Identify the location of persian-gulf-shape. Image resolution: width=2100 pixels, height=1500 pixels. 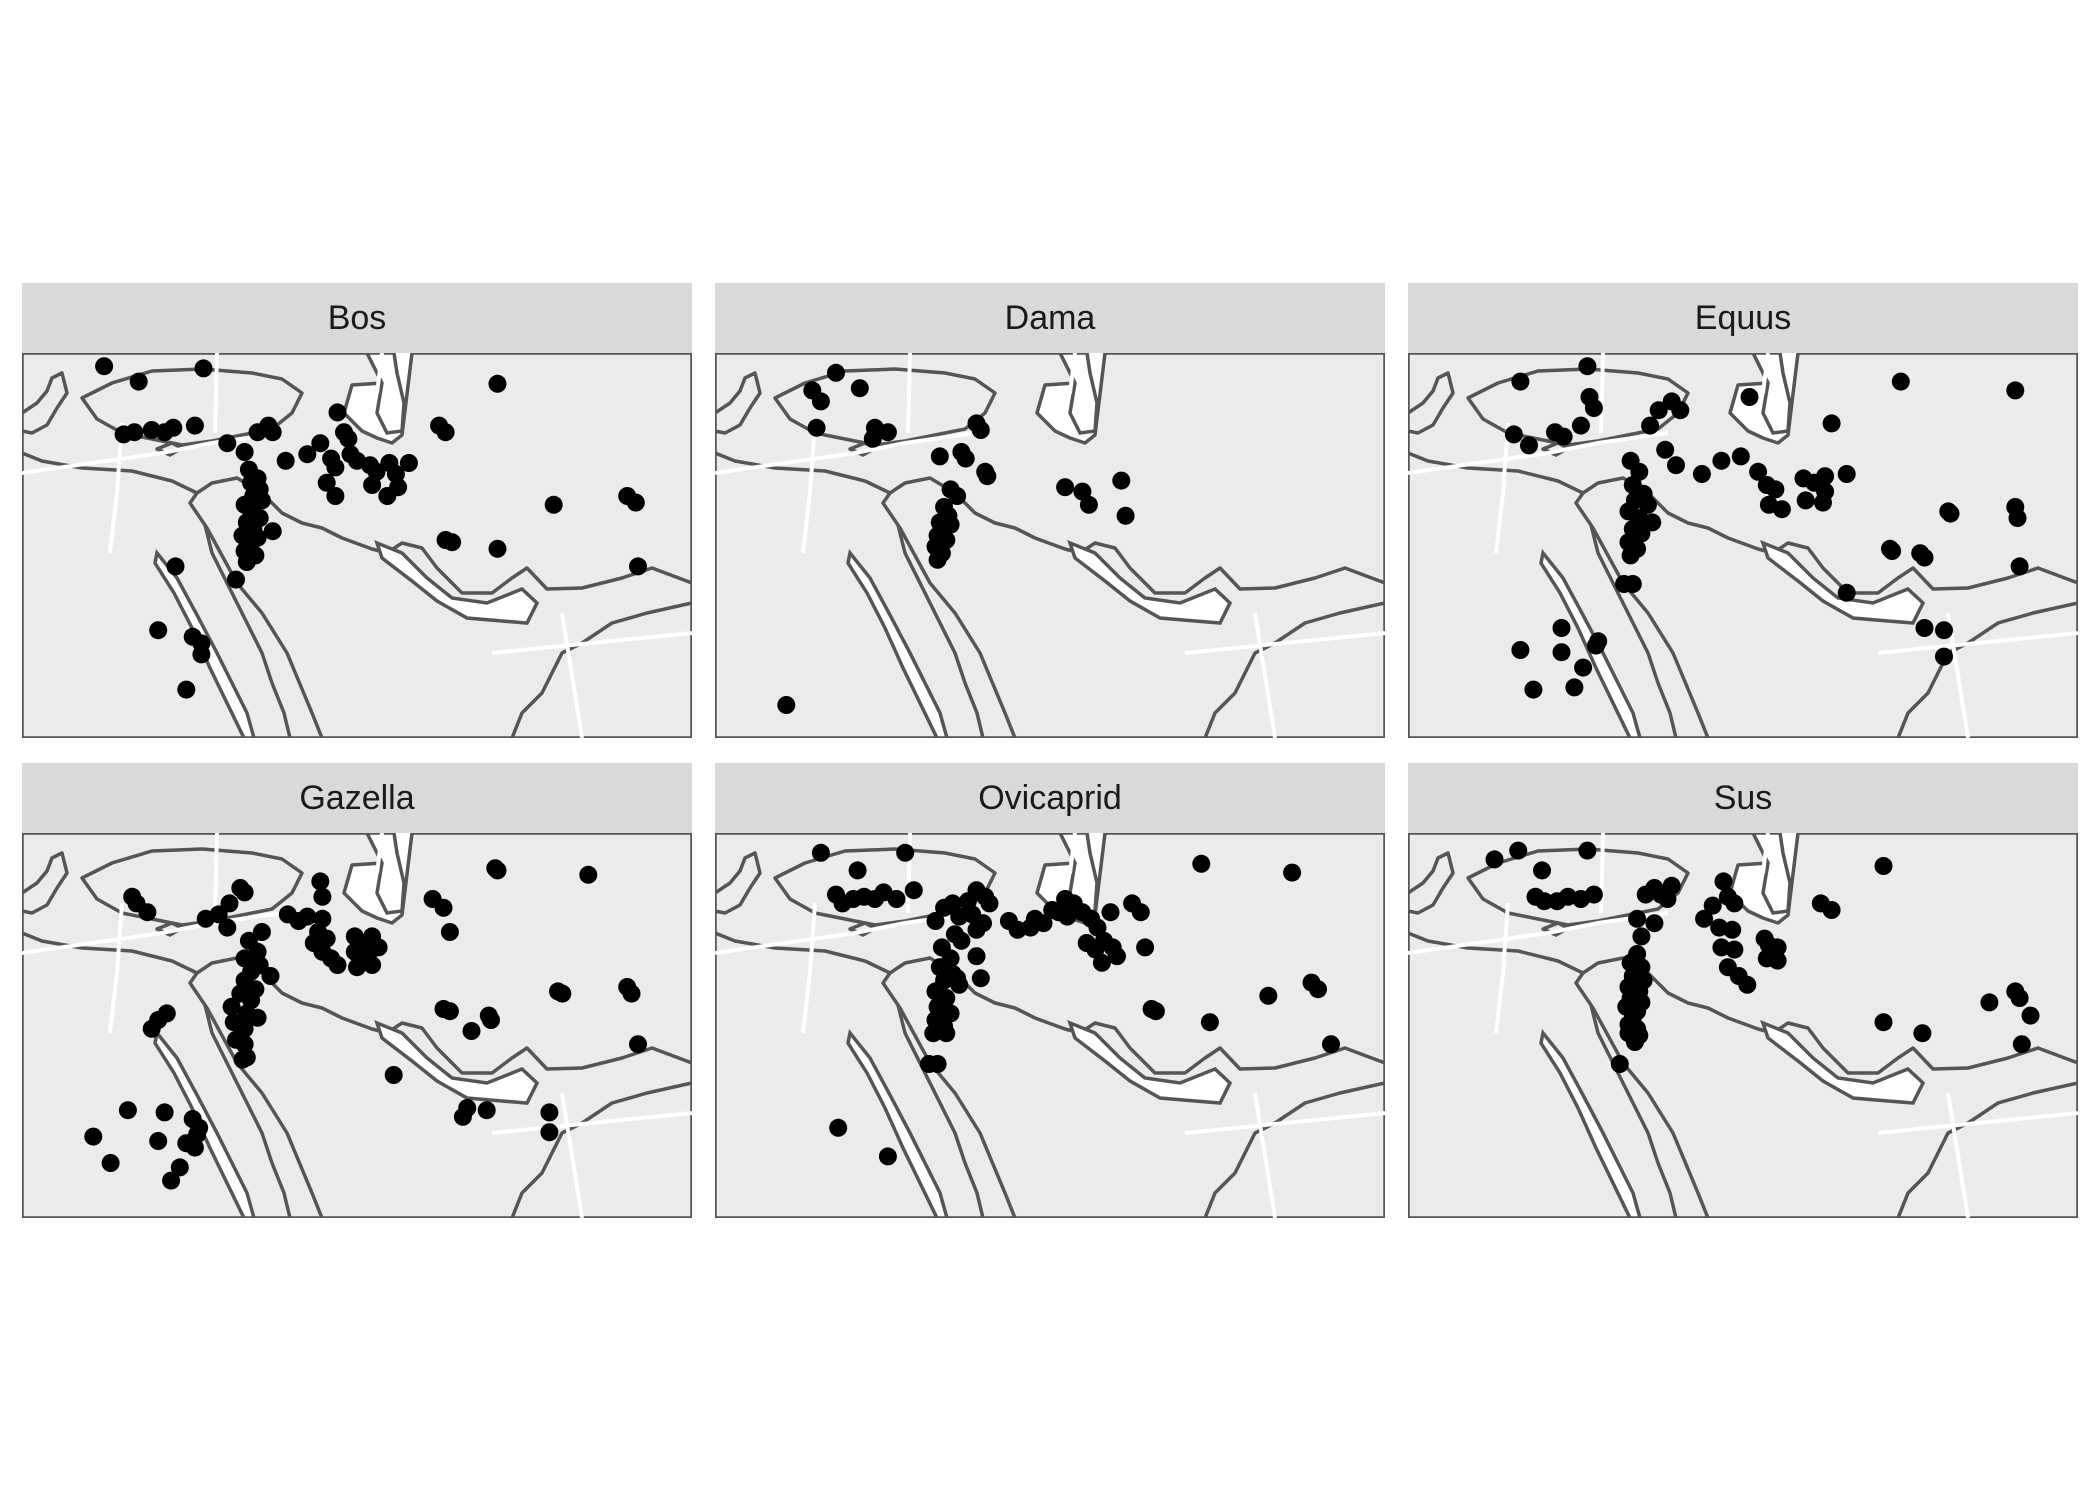
(1150, 582).